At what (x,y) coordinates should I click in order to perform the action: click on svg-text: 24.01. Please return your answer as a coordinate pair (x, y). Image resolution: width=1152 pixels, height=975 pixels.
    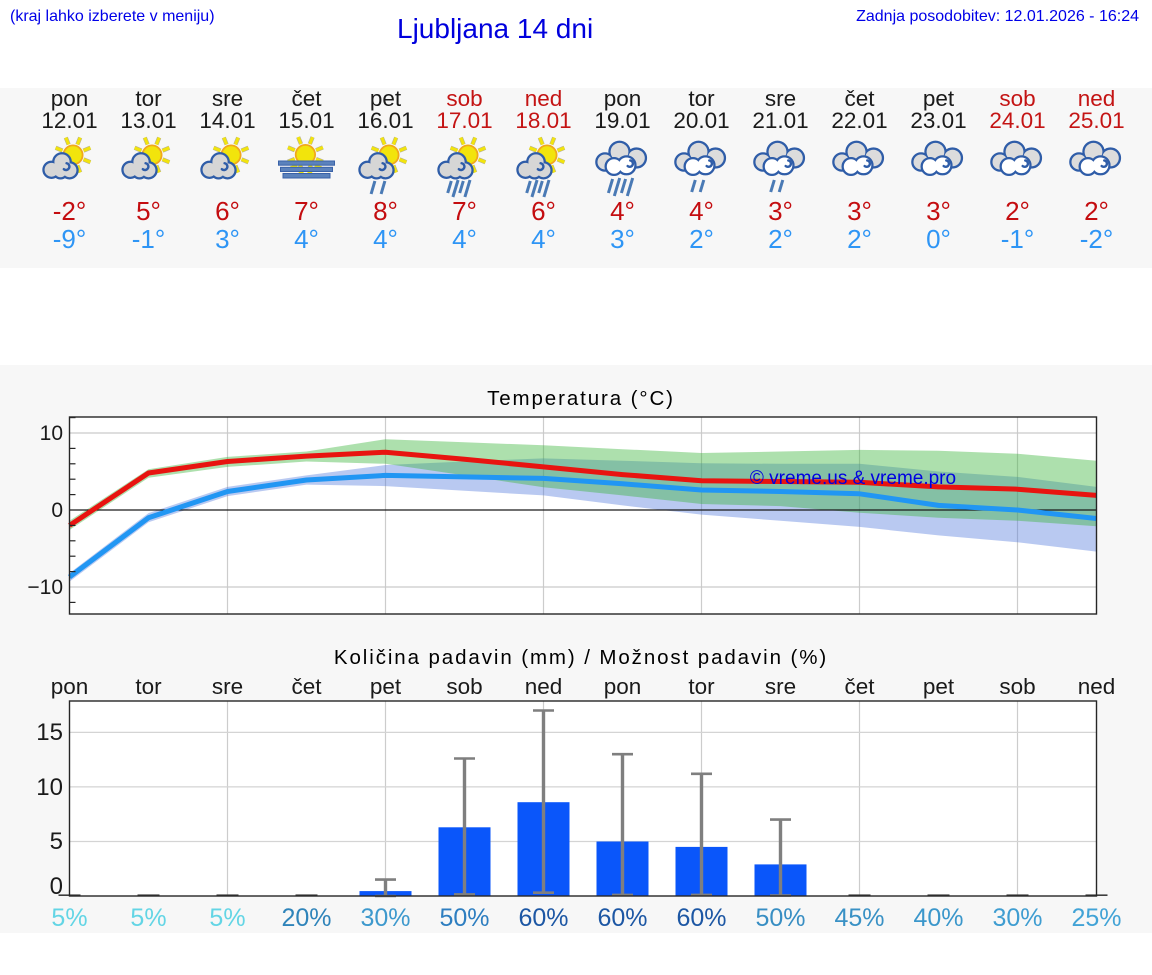
    Looking at the image, I should click on (1017, 120).